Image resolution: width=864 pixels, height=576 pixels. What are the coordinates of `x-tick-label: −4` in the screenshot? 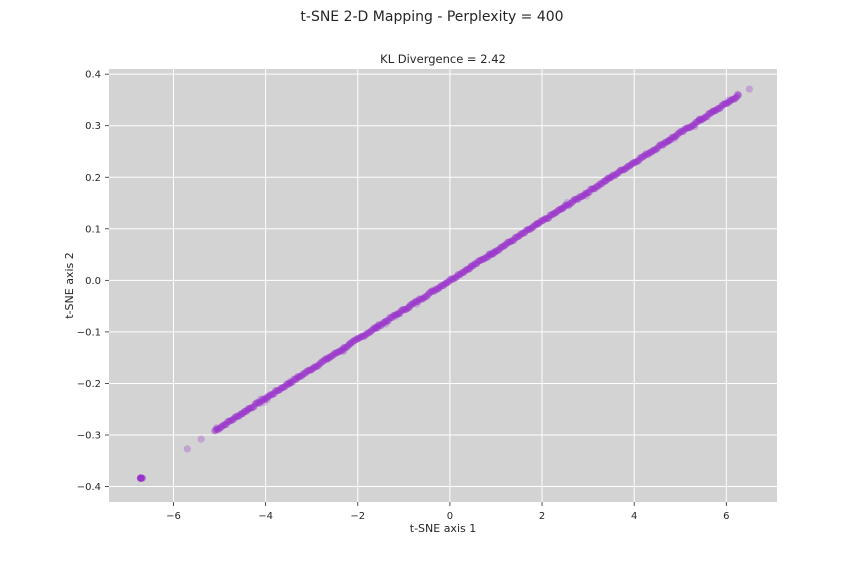 It's located at (265, 516).